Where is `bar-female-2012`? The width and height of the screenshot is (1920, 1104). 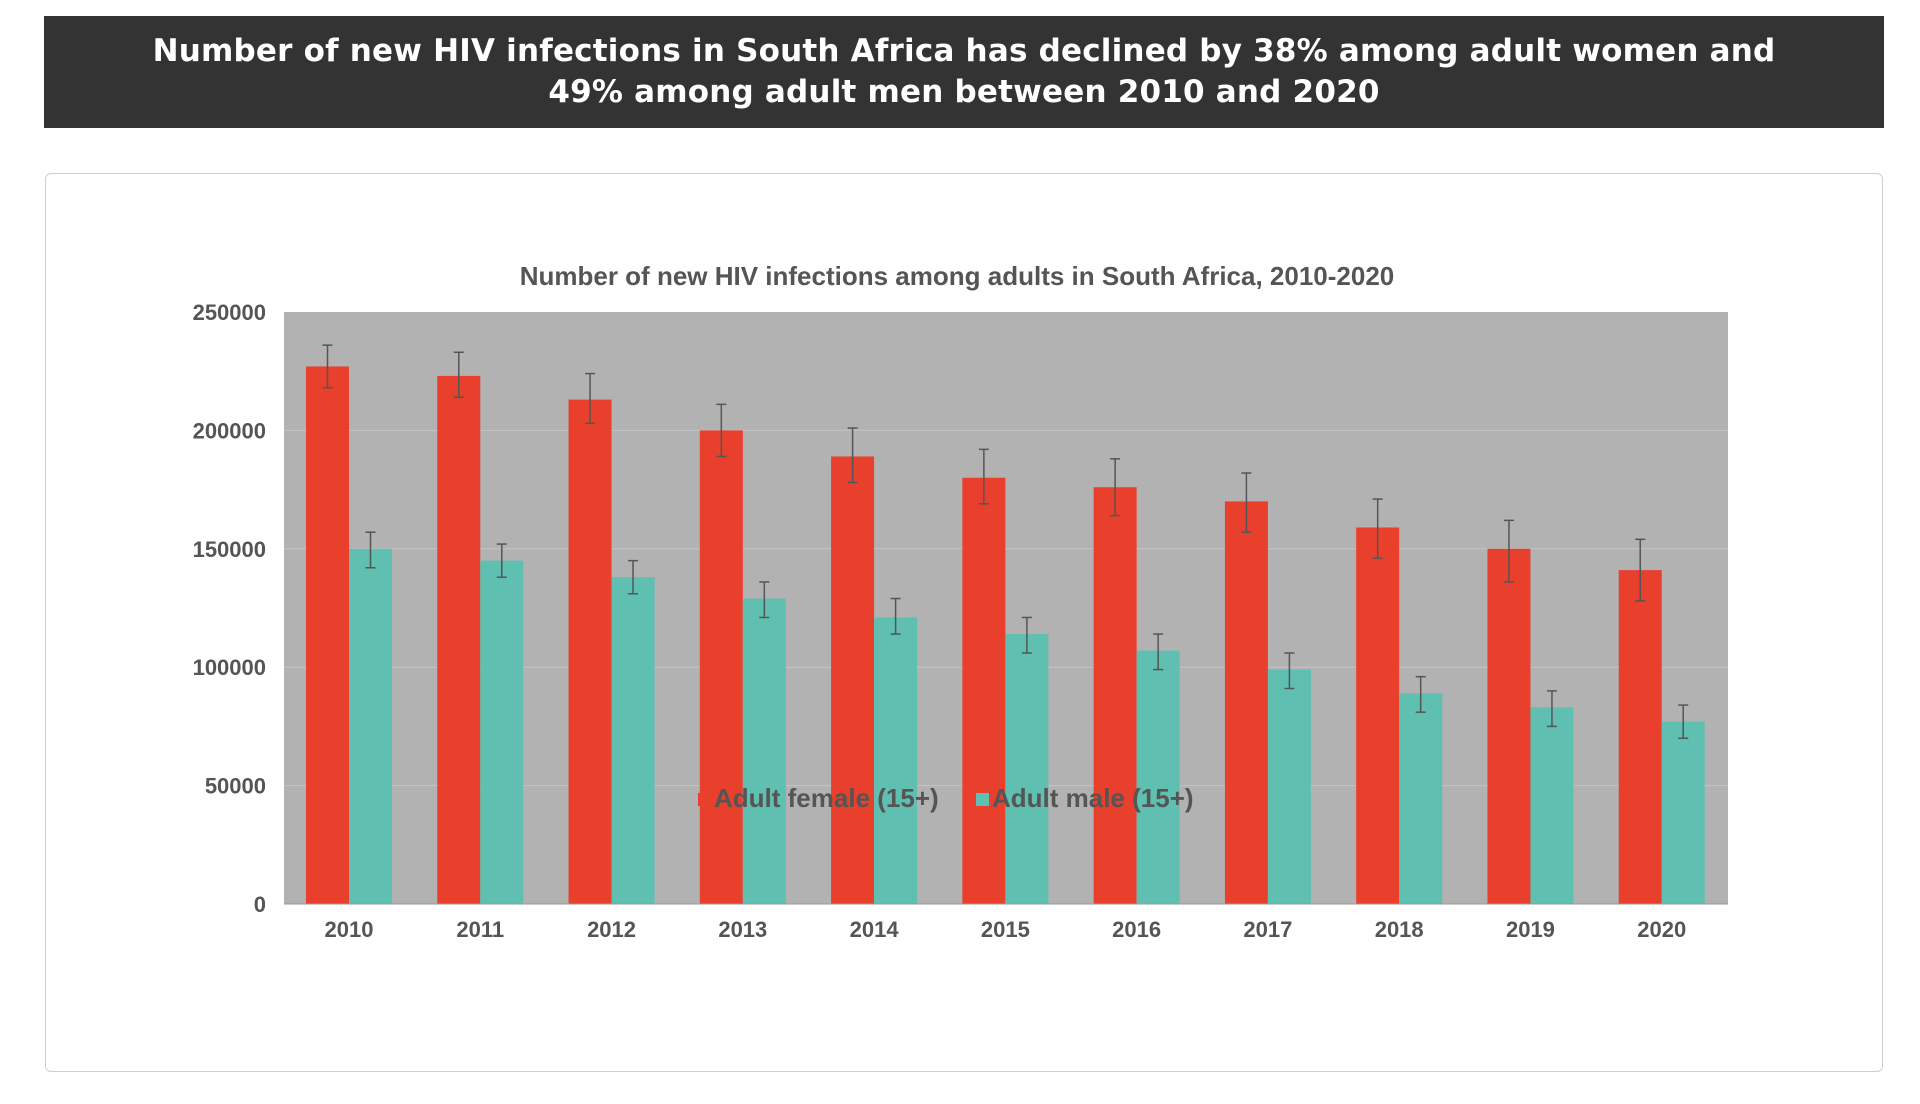 bar-female-2012 is located at coordinates (590, 651).